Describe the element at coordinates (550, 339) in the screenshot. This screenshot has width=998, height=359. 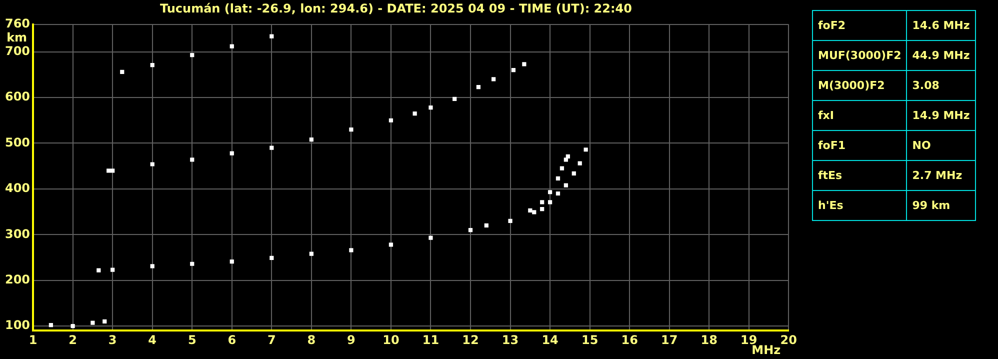
I see `x-tick-label: 14` at that location.